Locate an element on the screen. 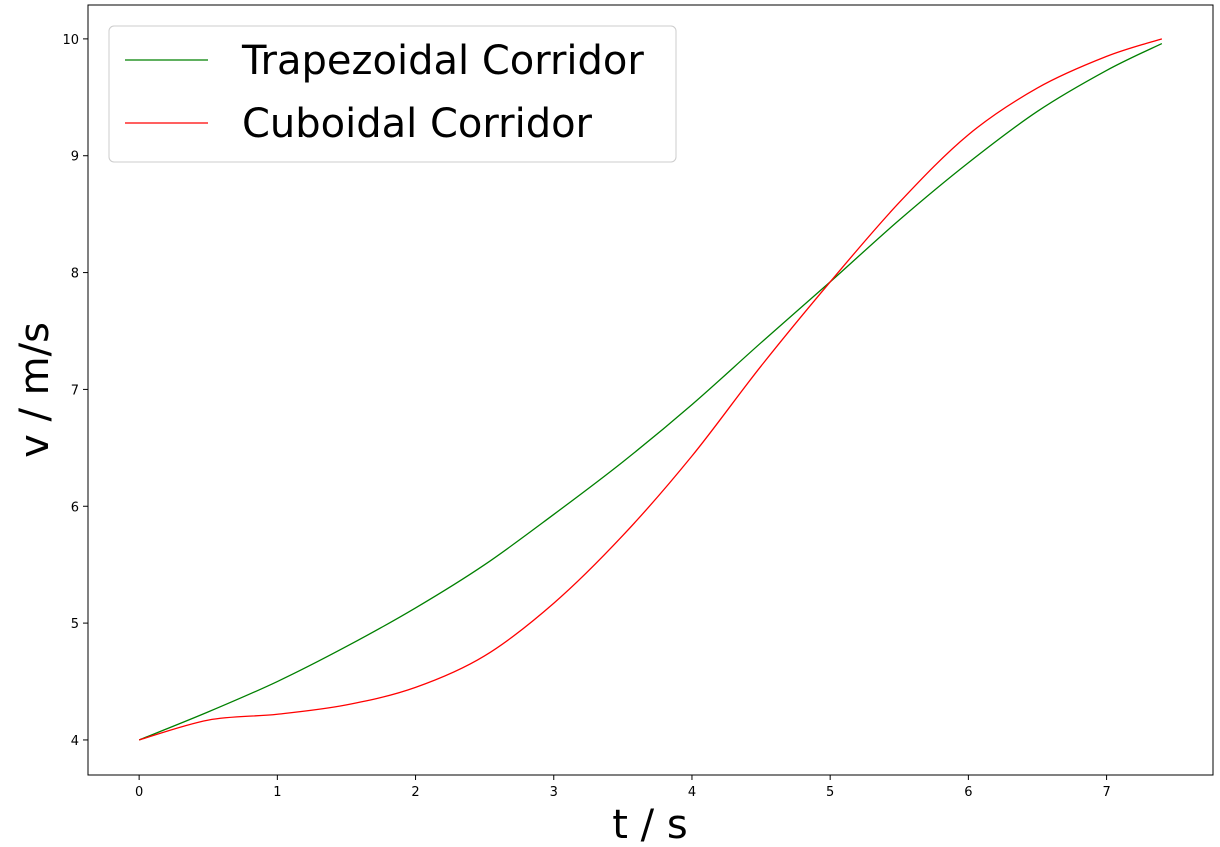 This screenshot has height=847, width=1220. y-tick-label: 8 is located at coordinates (75, 274).